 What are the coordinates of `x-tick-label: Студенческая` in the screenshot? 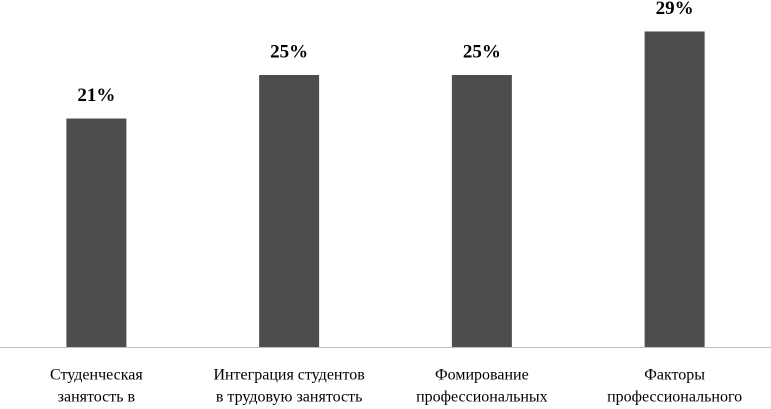 It's located at (96, 375).